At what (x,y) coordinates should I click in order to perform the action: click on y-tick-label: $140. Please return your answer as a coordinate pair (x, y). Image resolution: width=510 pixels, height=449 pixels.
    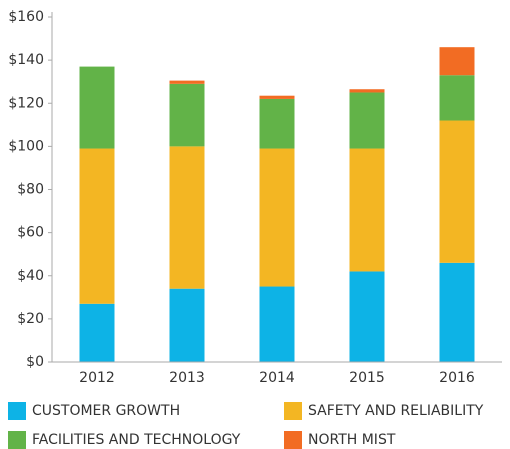
    Looking at the image, I should click on (26, 60).